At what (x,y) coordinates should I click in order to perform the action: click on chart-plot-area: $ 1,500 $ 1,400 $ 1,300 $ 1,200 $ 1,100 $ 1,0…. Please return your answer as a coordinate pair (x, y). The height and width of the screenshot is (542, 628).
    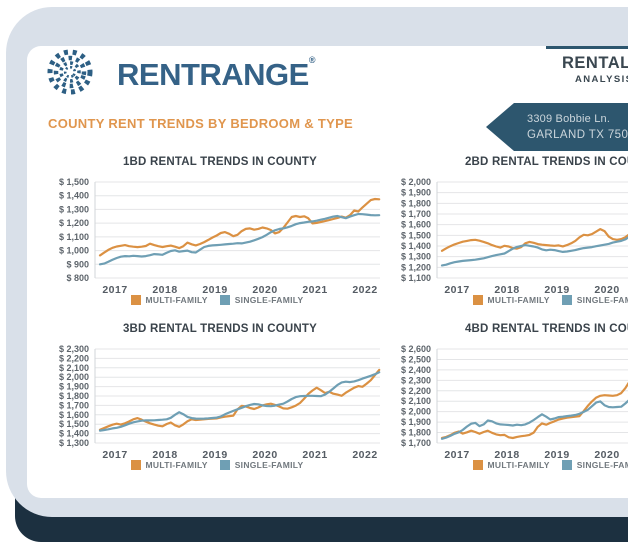
    Looking at the image, I should click on (220, 236).